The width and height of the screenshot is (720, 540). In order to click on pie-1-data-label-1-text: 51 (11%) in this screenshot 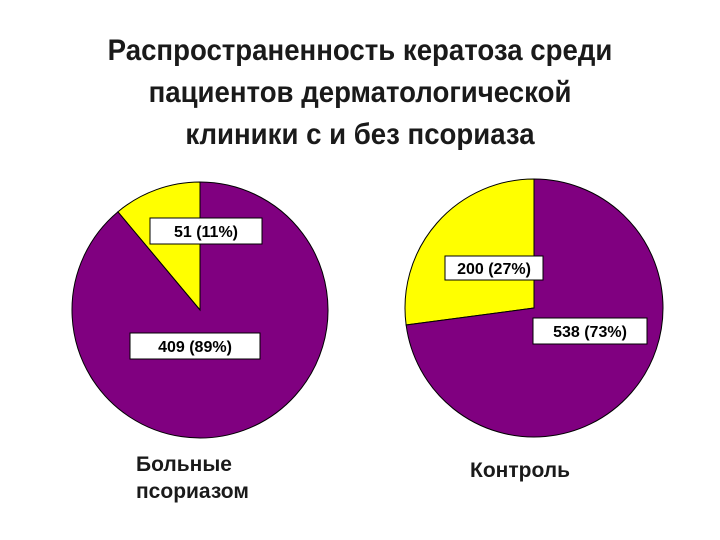, I will do `click(206, 232)`.